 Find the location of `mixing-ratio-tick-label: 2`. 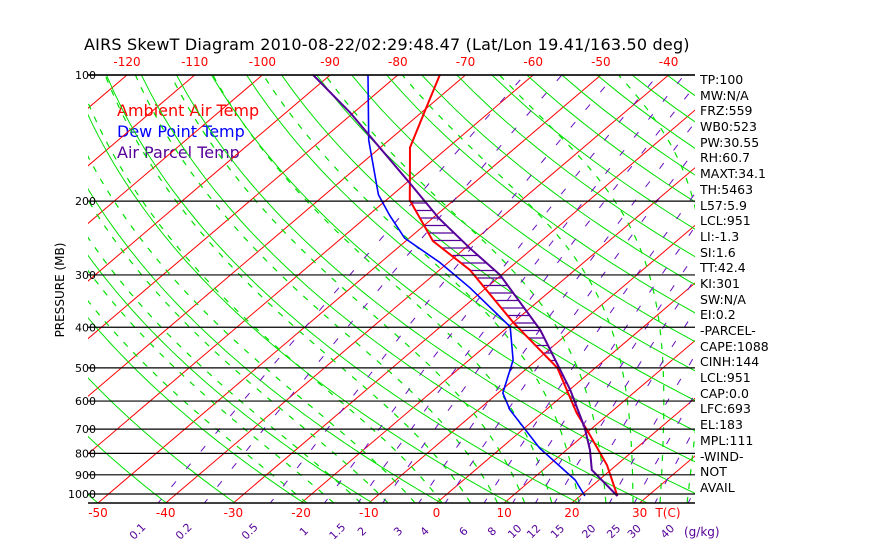

mixing-ratio-tick-label: 2 is located at coordinates (362, 531).